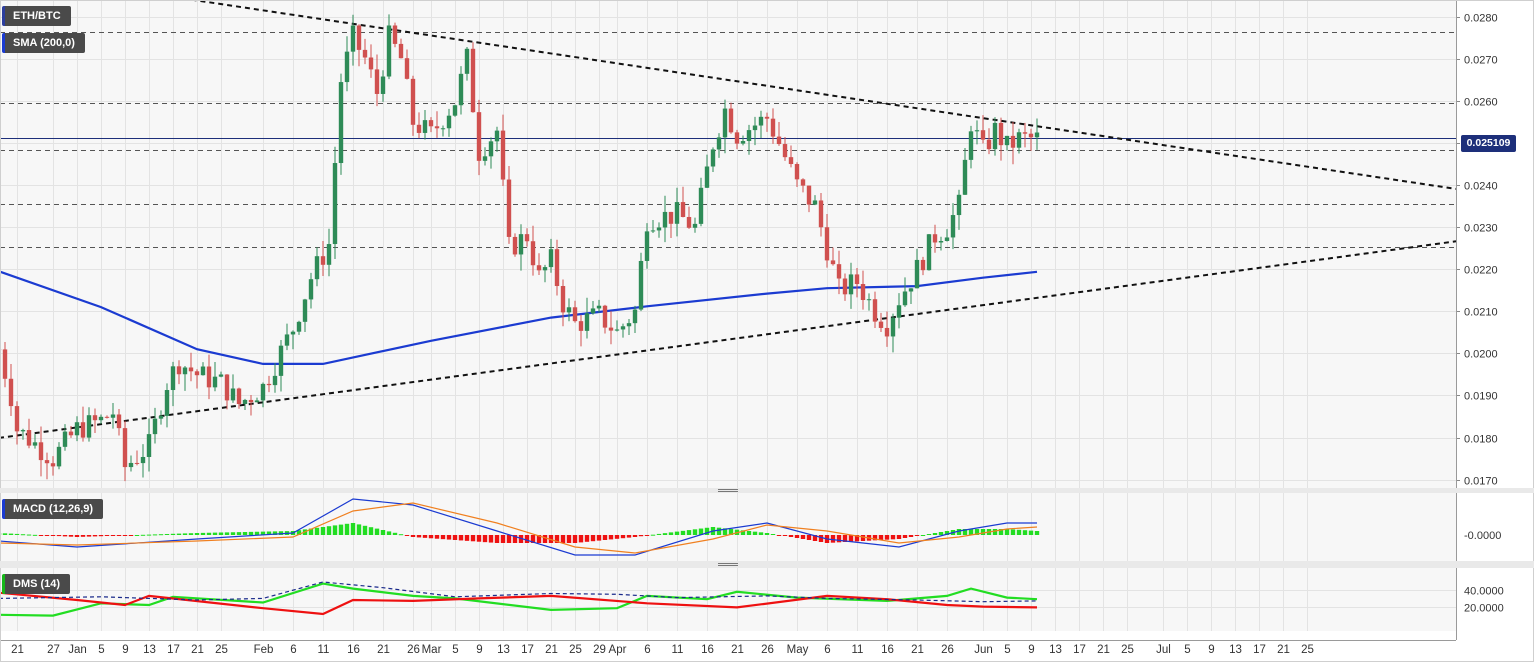 The height and width of the screenshot is (667, 1534). What do you see at coordinates (43, 43) in the screenshot?
I see `sma-label: SMA (200,0)` at bounding box center [43, 43].